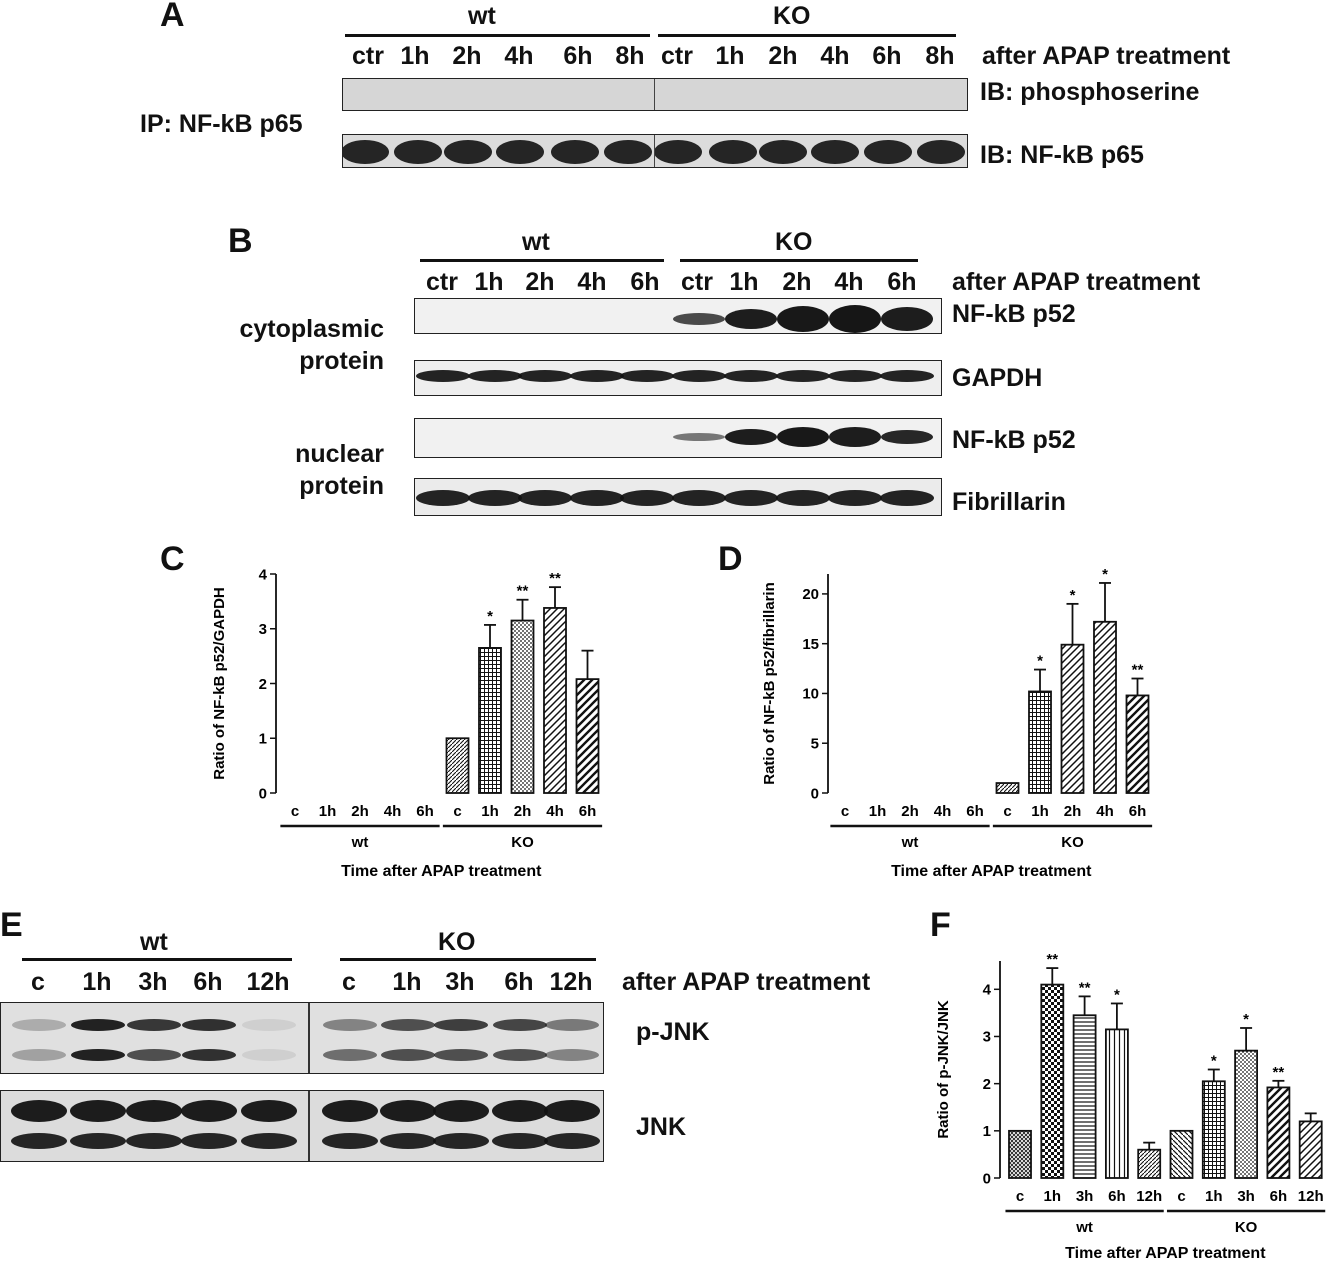 This screenshot has height=1261, width=1333. I want to click on fraction-label-nuclear: nuclear protein, so click(308, 470).